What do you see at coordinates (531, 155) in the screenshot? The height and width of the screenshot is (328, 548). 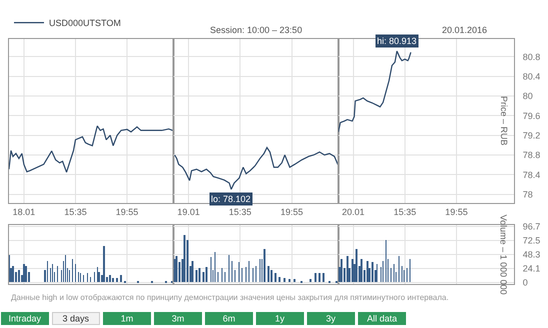 I see `y-tick-label: 78.8` at bounding box center [531, 155].